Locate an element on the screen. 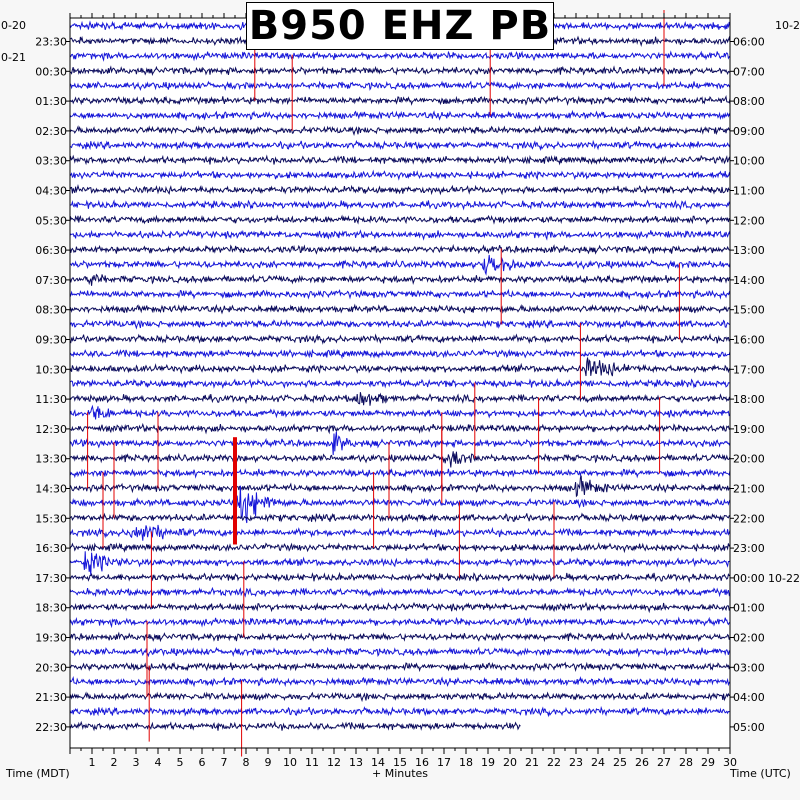 This screenshot has width=800, height=800. right-time-label: 13:00 is located at coordinates (749, 250).